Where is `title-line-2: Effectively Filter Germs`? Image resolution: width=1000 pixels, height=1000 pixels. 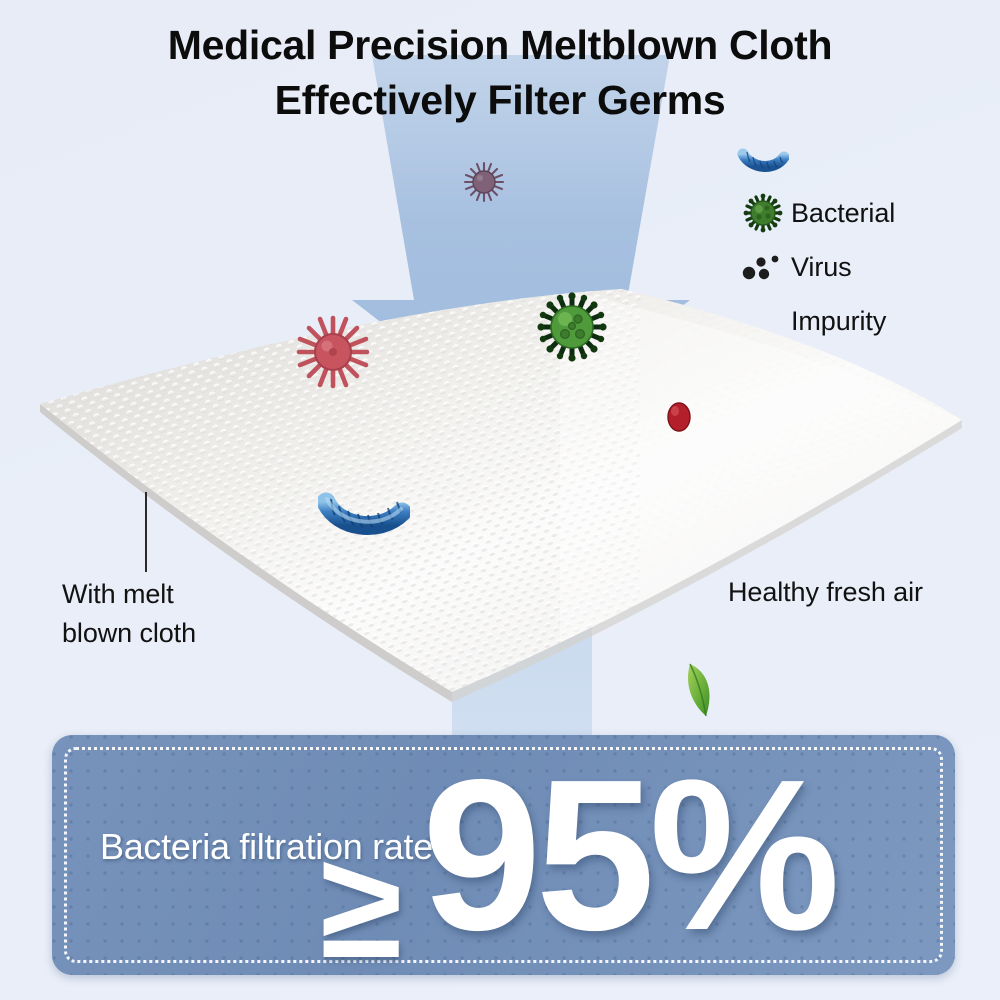 title-line-2: Effectively Filter Germs is located at coordinates (500, 99).